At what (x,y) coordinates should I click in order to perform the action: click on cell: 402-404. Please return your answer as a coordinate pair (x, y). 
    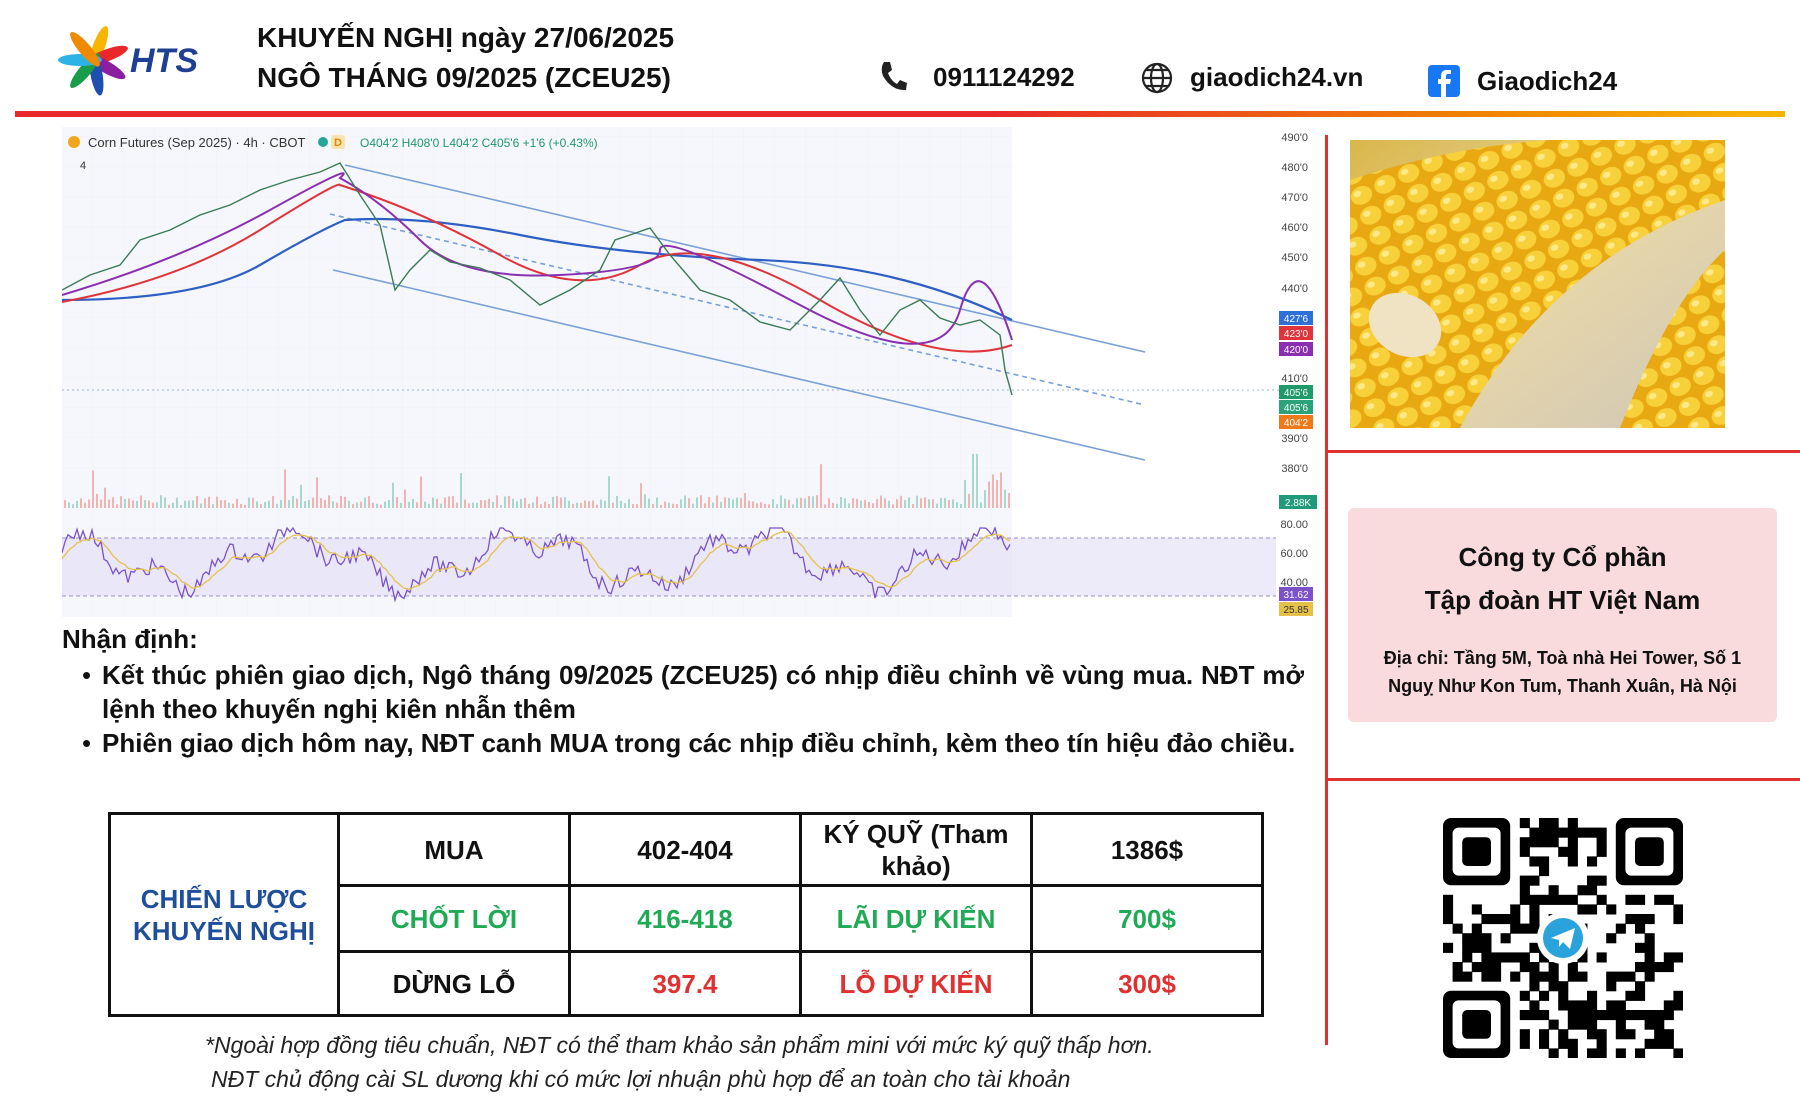
    Looking at the image, I should click on (685, 849).